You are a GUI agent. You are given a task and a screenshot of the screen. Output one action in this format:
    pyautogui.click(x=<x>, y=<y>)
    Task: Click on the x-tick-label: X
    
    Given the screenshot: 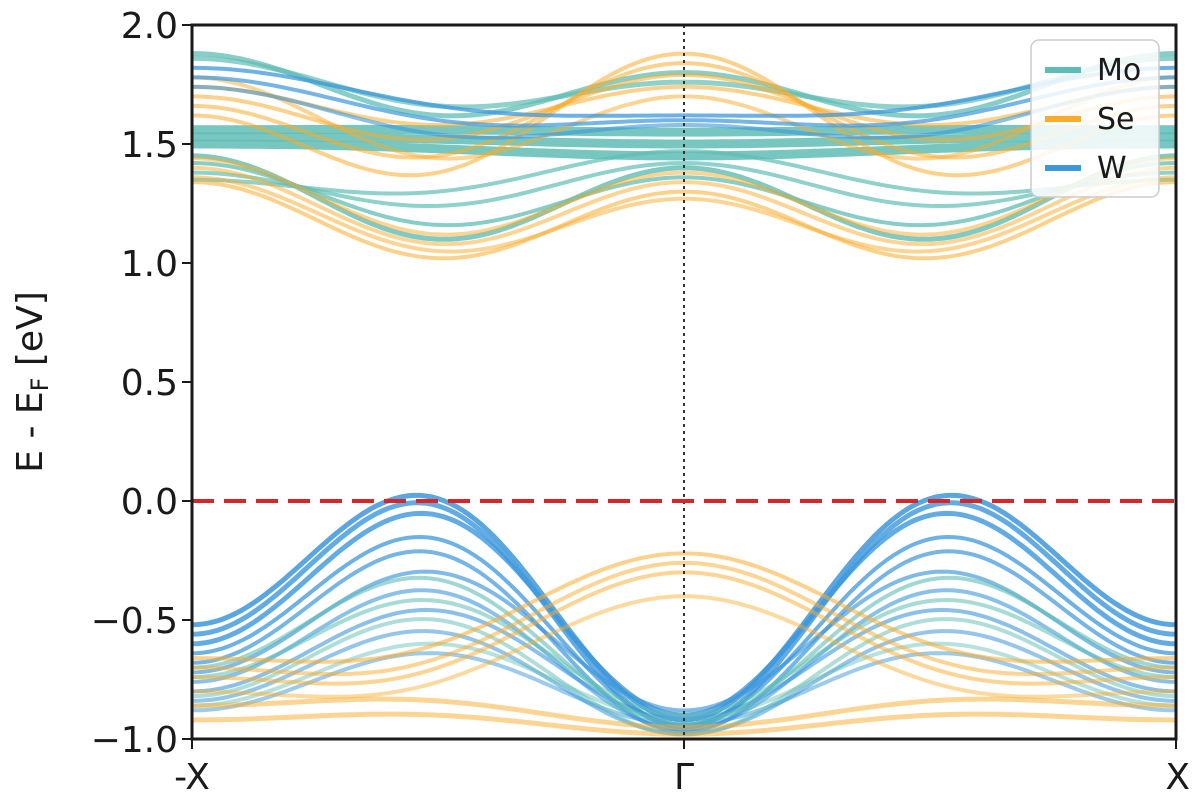 What is the action you would take?
    pyautogui.click(x=1177, y=777)
    